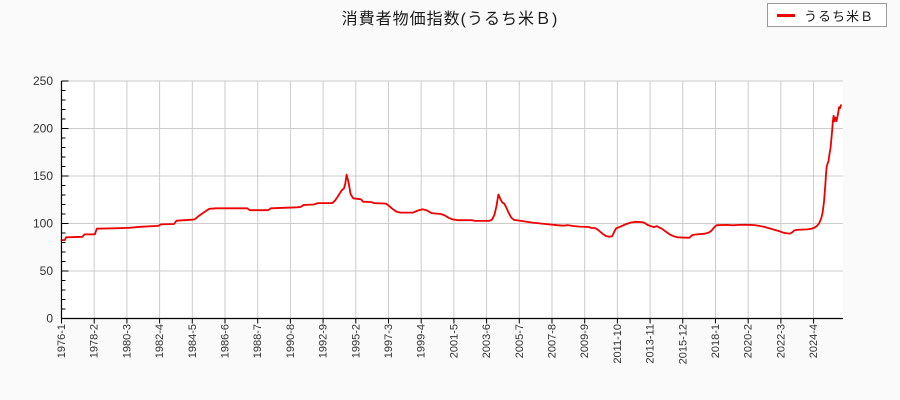 This screenshot has height=400, width=900. Describe the element at coordinates (781, 341) in the screenshot. I see `x-tick-label: 2022-3` at that location.